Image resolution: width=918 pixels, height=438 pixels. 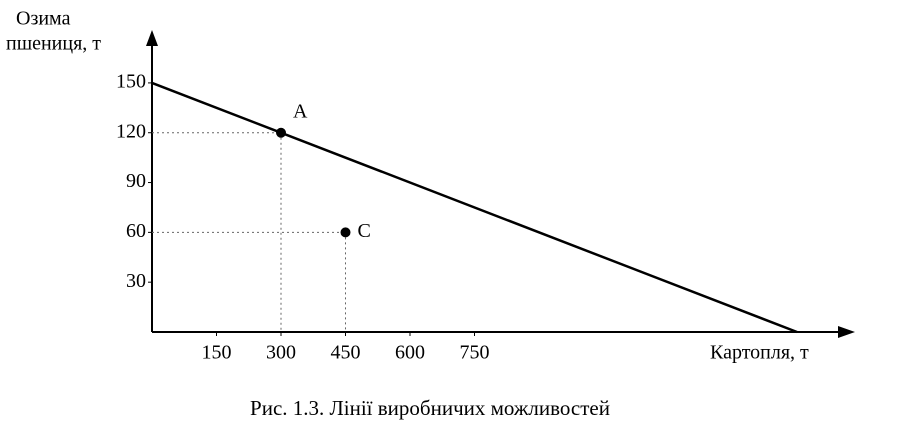 I want to click on x-tick-label: 450, so click(x=346, y=353).